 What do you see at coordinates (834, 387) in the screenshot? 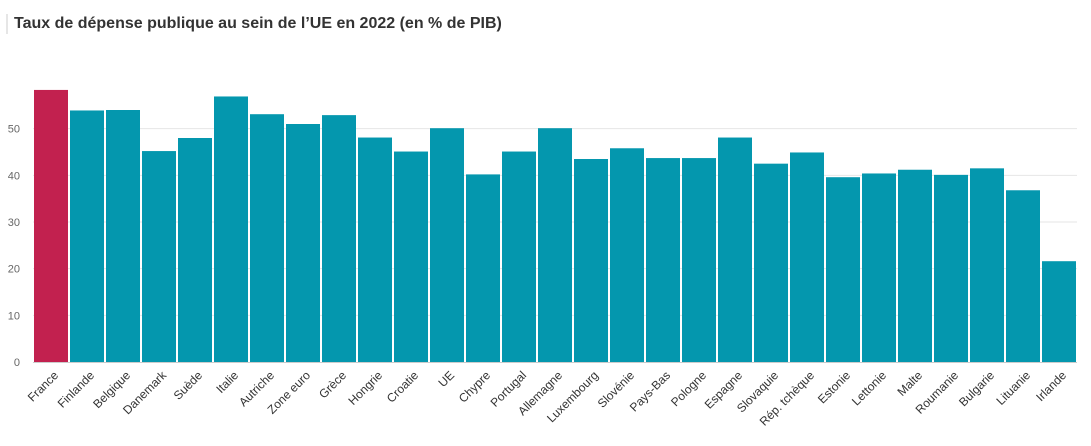
I see `x-tick-label: Estonie` at bounding box center [834, 387].